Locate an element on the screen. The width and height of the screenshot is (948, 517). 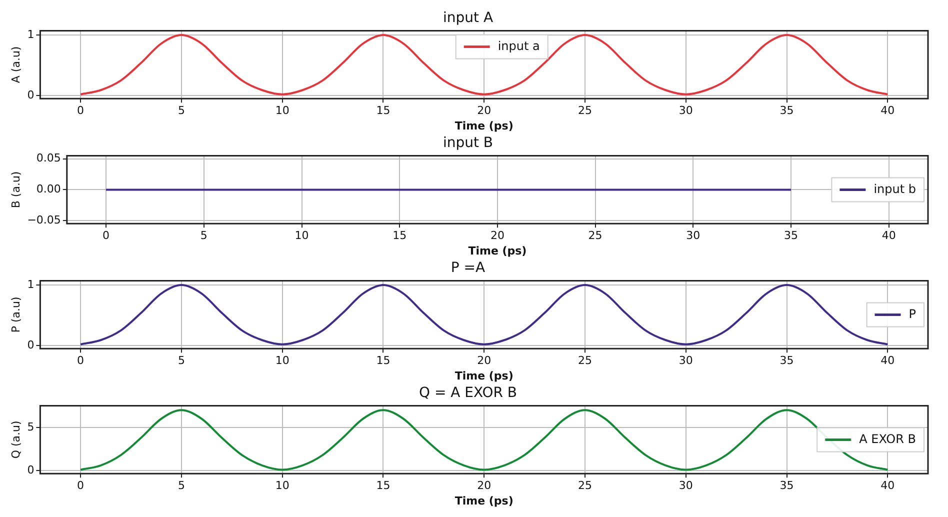
legend-label: input b is located at coordinates (895, 189).